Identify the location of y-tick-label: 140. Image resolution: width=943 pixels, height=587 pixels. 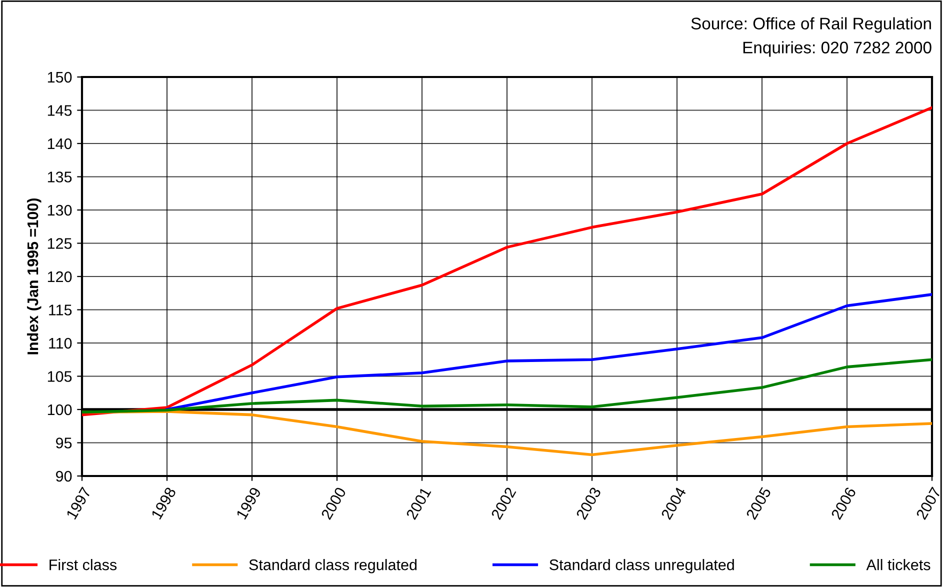
(60, 144).